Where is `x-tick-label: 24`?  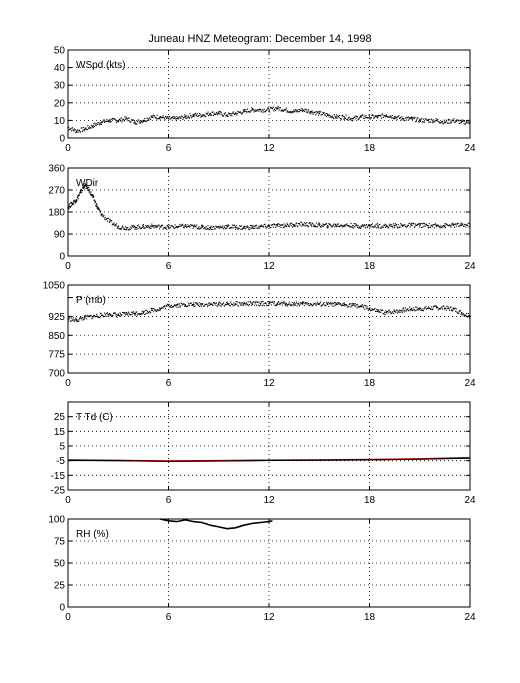
x-tick-label: 24 is located at coordinates (470, 266).